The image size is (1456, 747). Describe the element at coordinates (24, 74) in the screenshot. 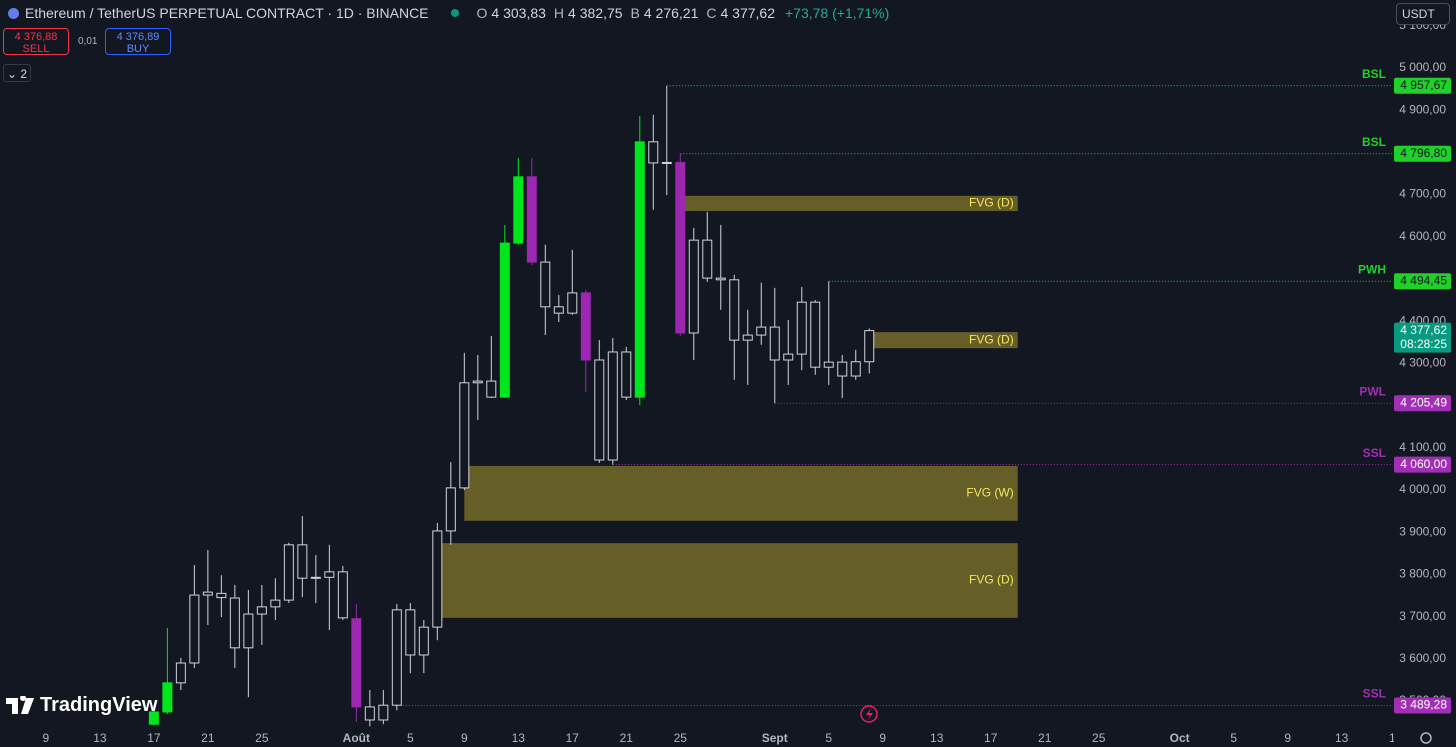

I see `indicator-count: 2` at that location.